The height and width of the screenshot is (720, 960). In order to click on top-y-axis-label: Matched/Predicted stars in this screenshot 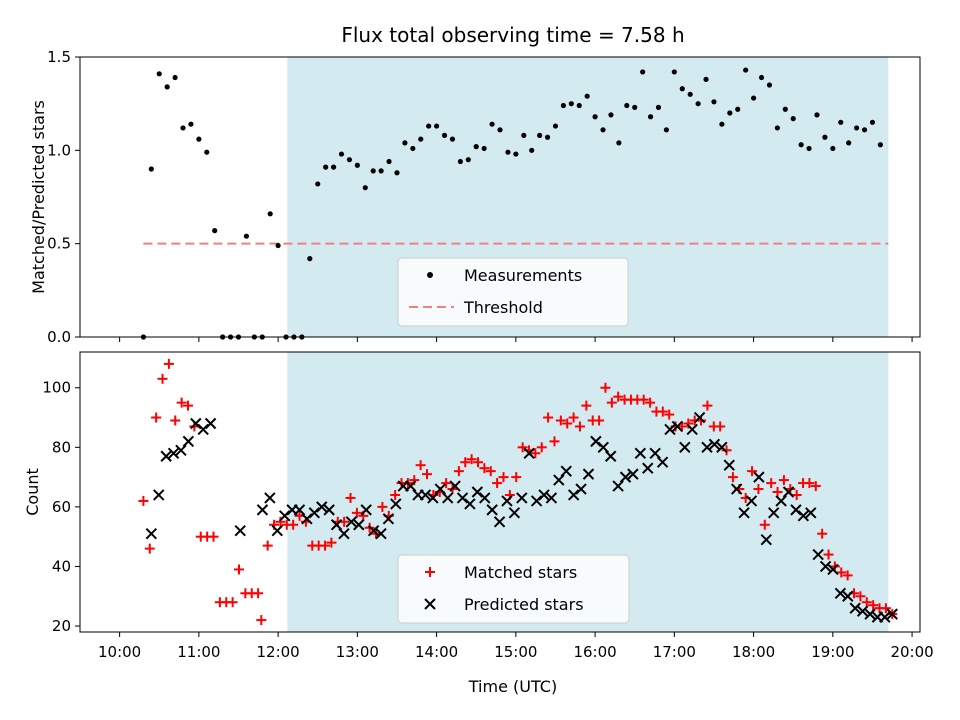, I will do `click(38, 197)`.